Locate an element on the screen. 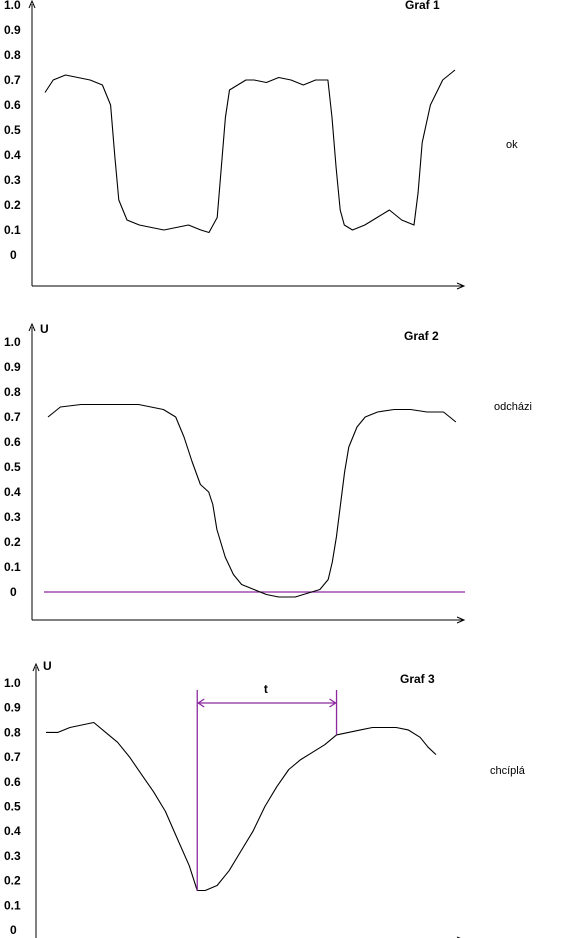 The height and width of the screenshot is (938, 576). chart-annotation: ok is located at coordinates (512, 145).